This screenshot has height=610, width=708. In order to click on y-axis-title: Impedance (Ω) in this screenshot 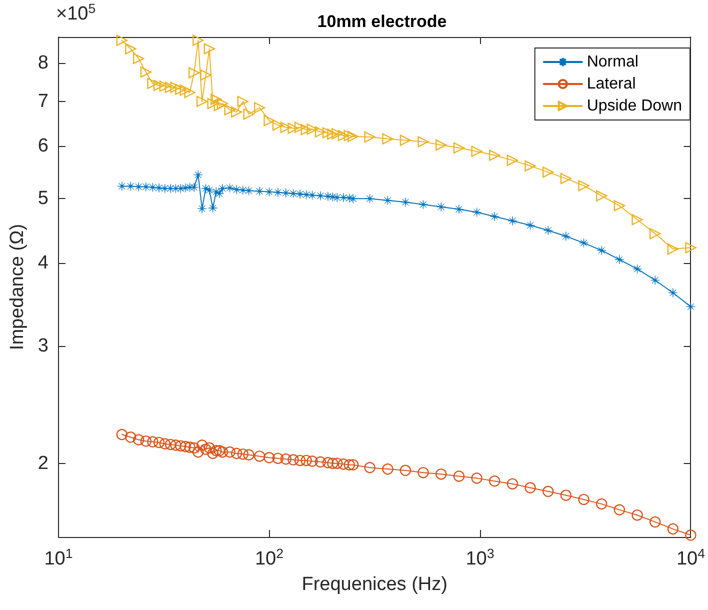, I will do `click(17, 287)`.